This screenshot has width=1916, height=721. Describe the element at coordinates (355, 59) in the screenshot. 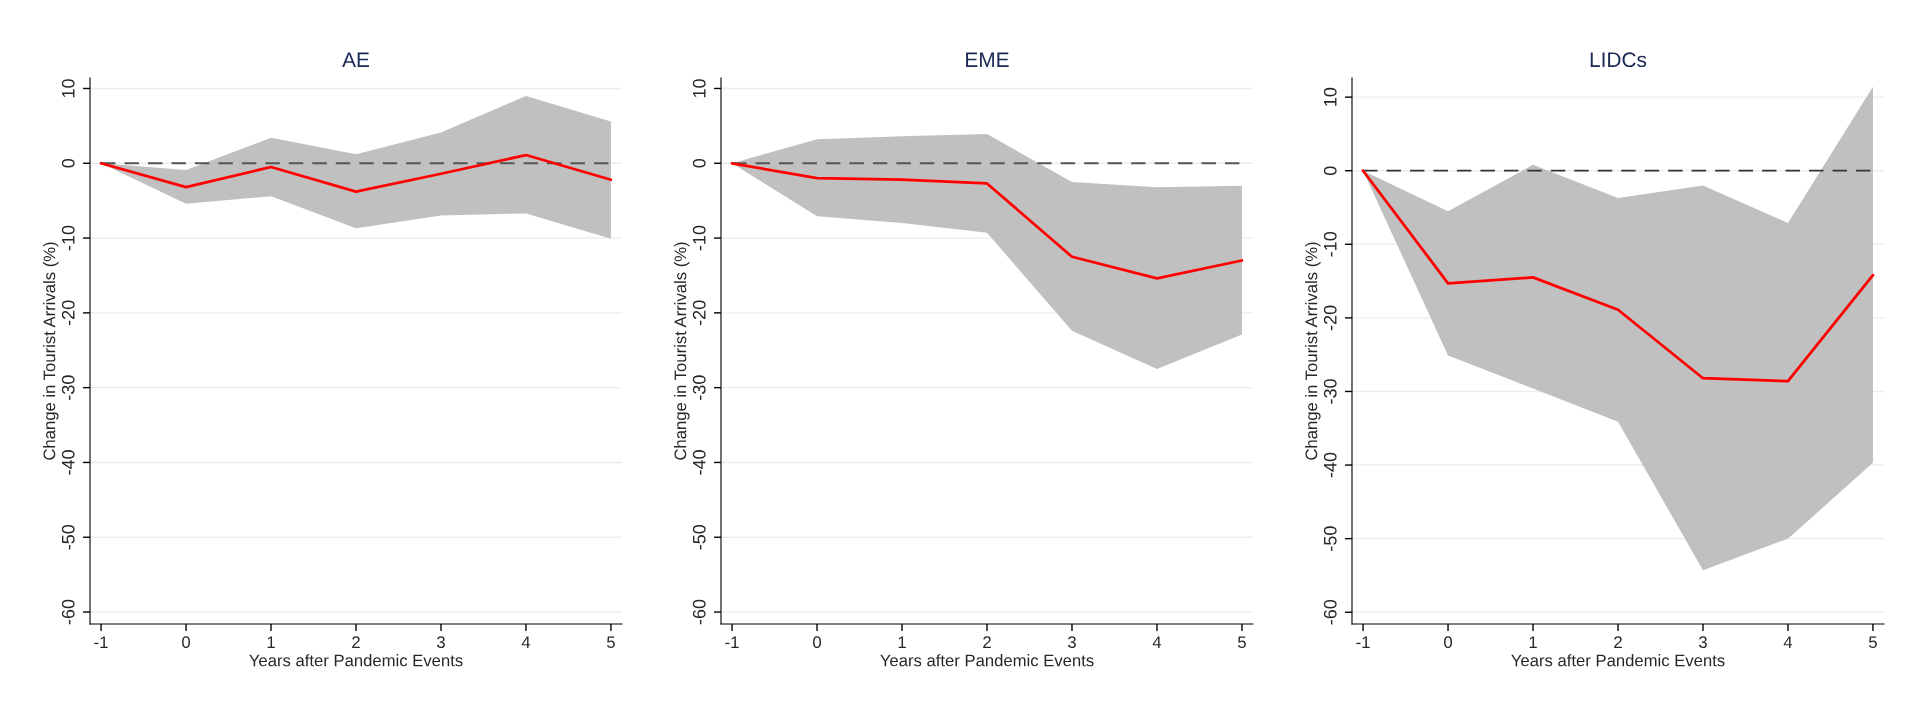

I see `chart-title: AE` at that location.